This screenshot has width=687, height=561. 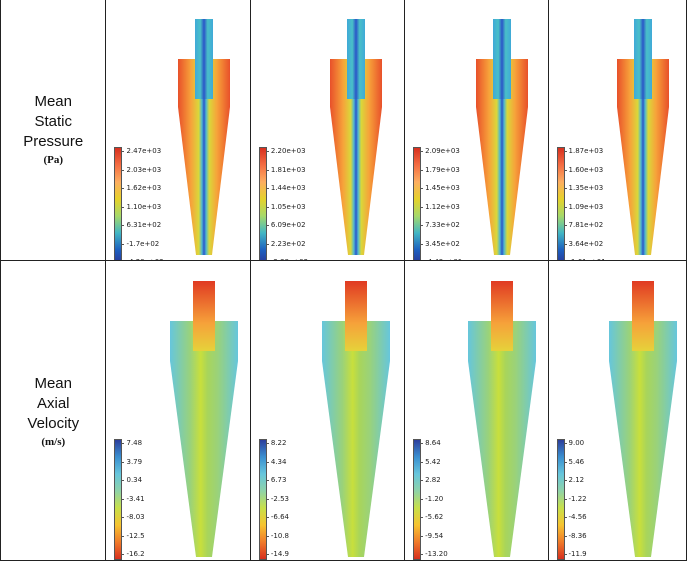 What do you see at coordinates (141, 188) in the screenshot?
I see `legend-tick-label: 1.62e+03` at bounding box center [141, 188].